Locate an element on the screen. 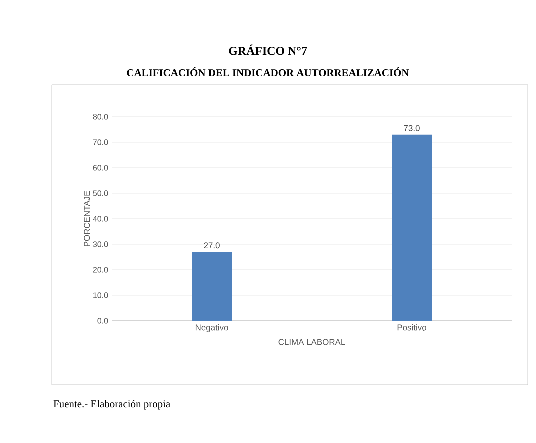 Image resolution: width=536 pixels, height=443 pixels. y-axis-title: PORCENTAJE is located at coordinates (87, 218).